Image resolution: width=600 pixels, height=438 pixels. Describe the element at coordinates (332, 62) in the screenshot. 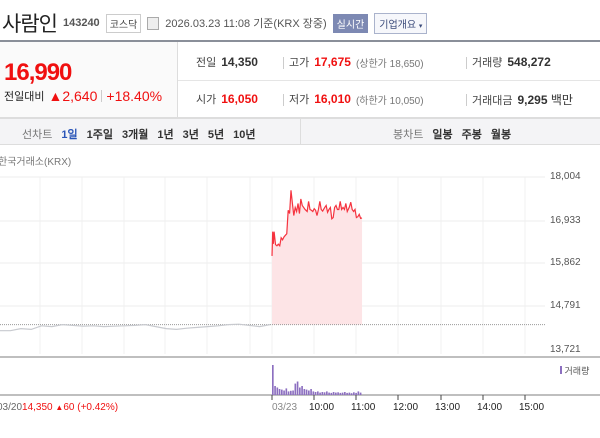

I see `high-value: 17,675` at that location.